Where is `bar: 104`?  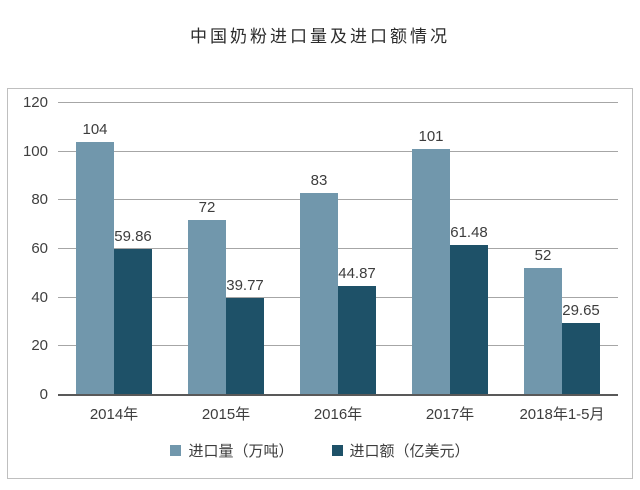
bar: 104 is located at coordinates (95, 258).